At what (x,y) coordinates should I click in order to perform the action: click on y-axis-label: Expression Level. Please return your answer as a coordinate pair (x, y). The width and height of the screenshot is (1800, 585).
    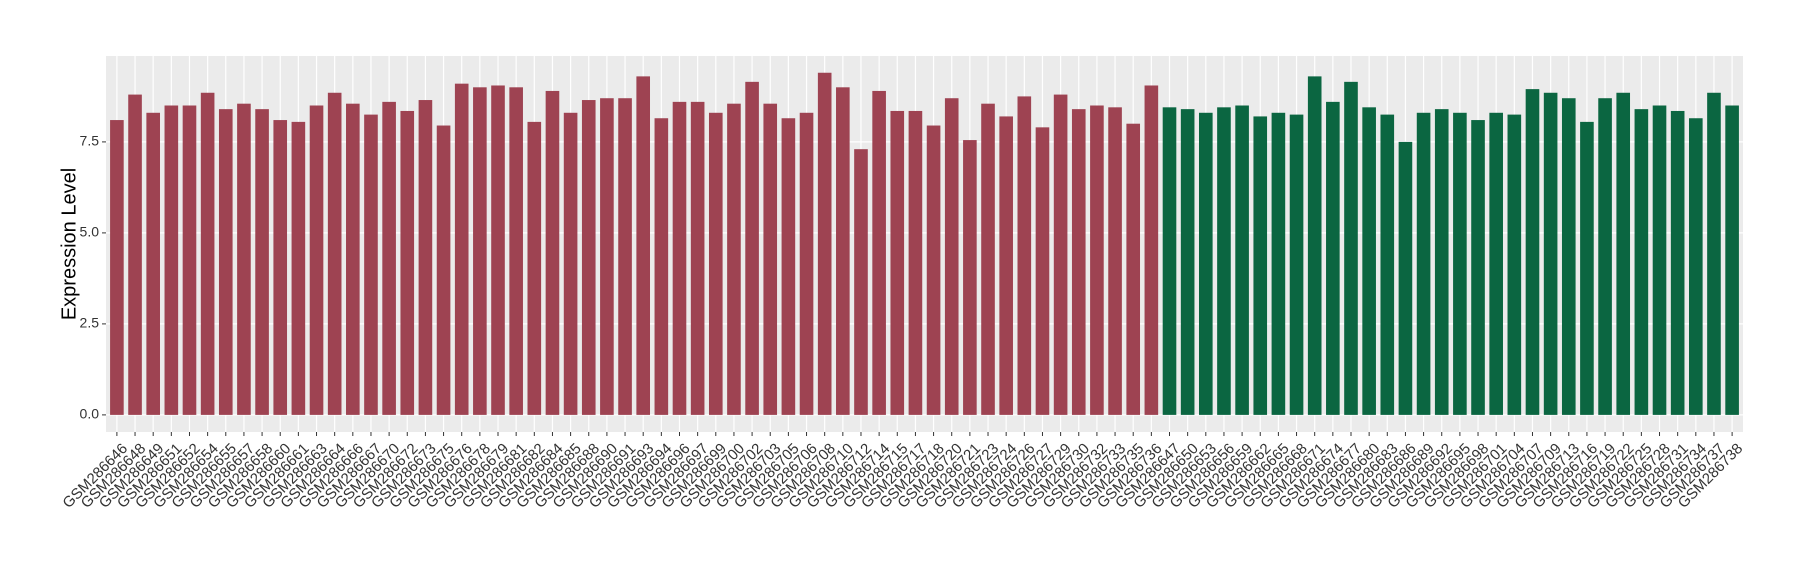
    Looking at the image, I should click on (69, 244).